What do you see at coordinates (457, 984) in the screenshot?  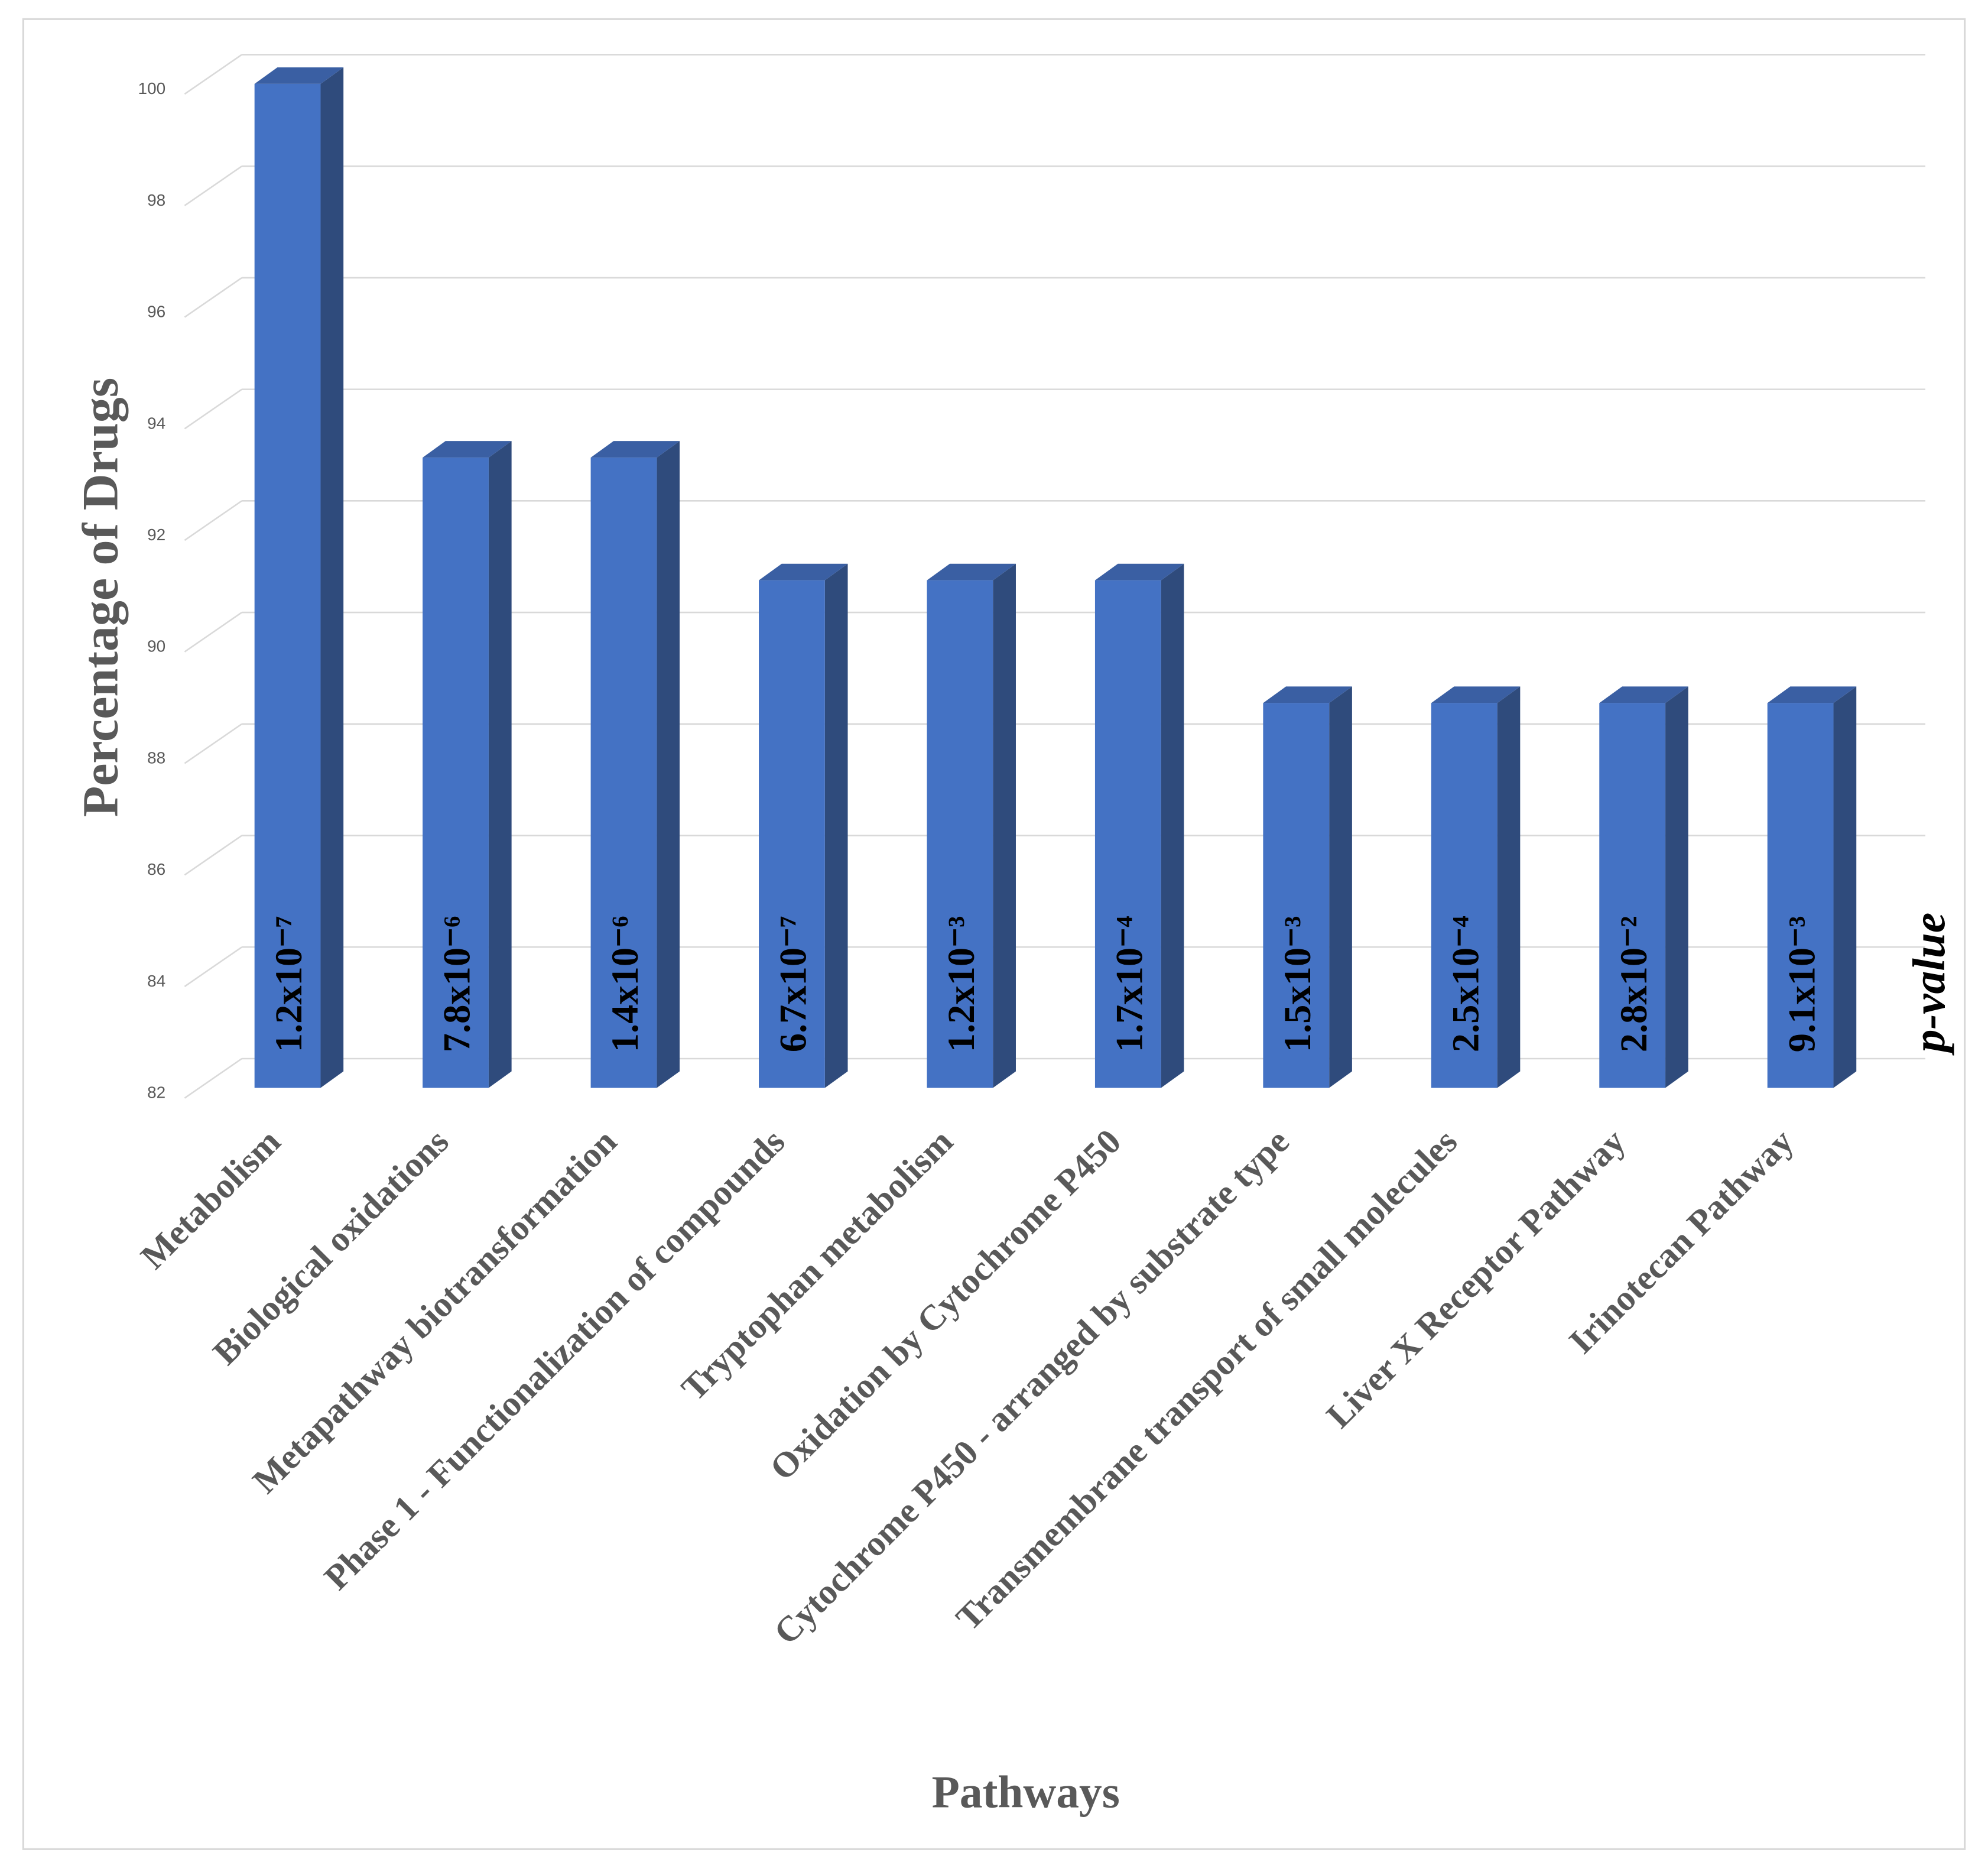 I see `p-value-label: 7.8x10⁻⁶` at bounding box center [457, 984].